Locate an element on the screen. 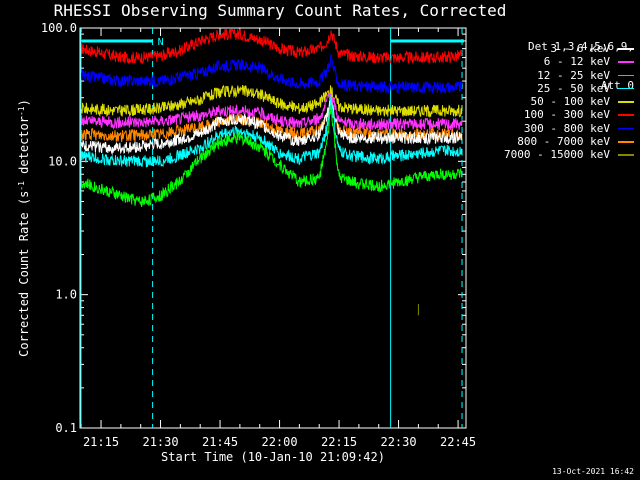  legend-label: 3 - 6 keV is located at coordinates (580, 48).